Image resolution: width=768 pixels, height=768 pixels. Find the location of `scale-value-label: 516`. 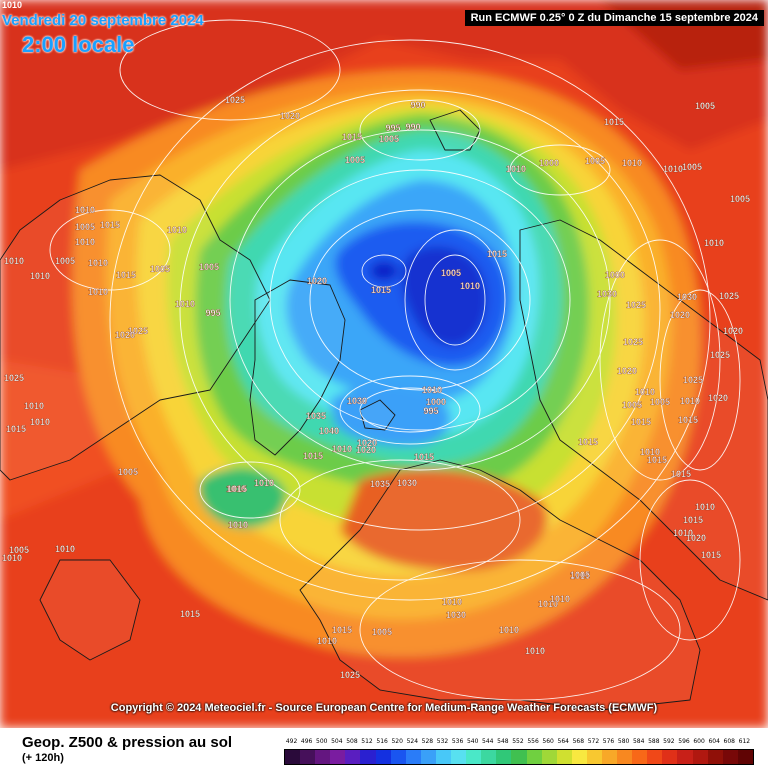

scale-value-label: 516 is located at coordinates (382, 741).